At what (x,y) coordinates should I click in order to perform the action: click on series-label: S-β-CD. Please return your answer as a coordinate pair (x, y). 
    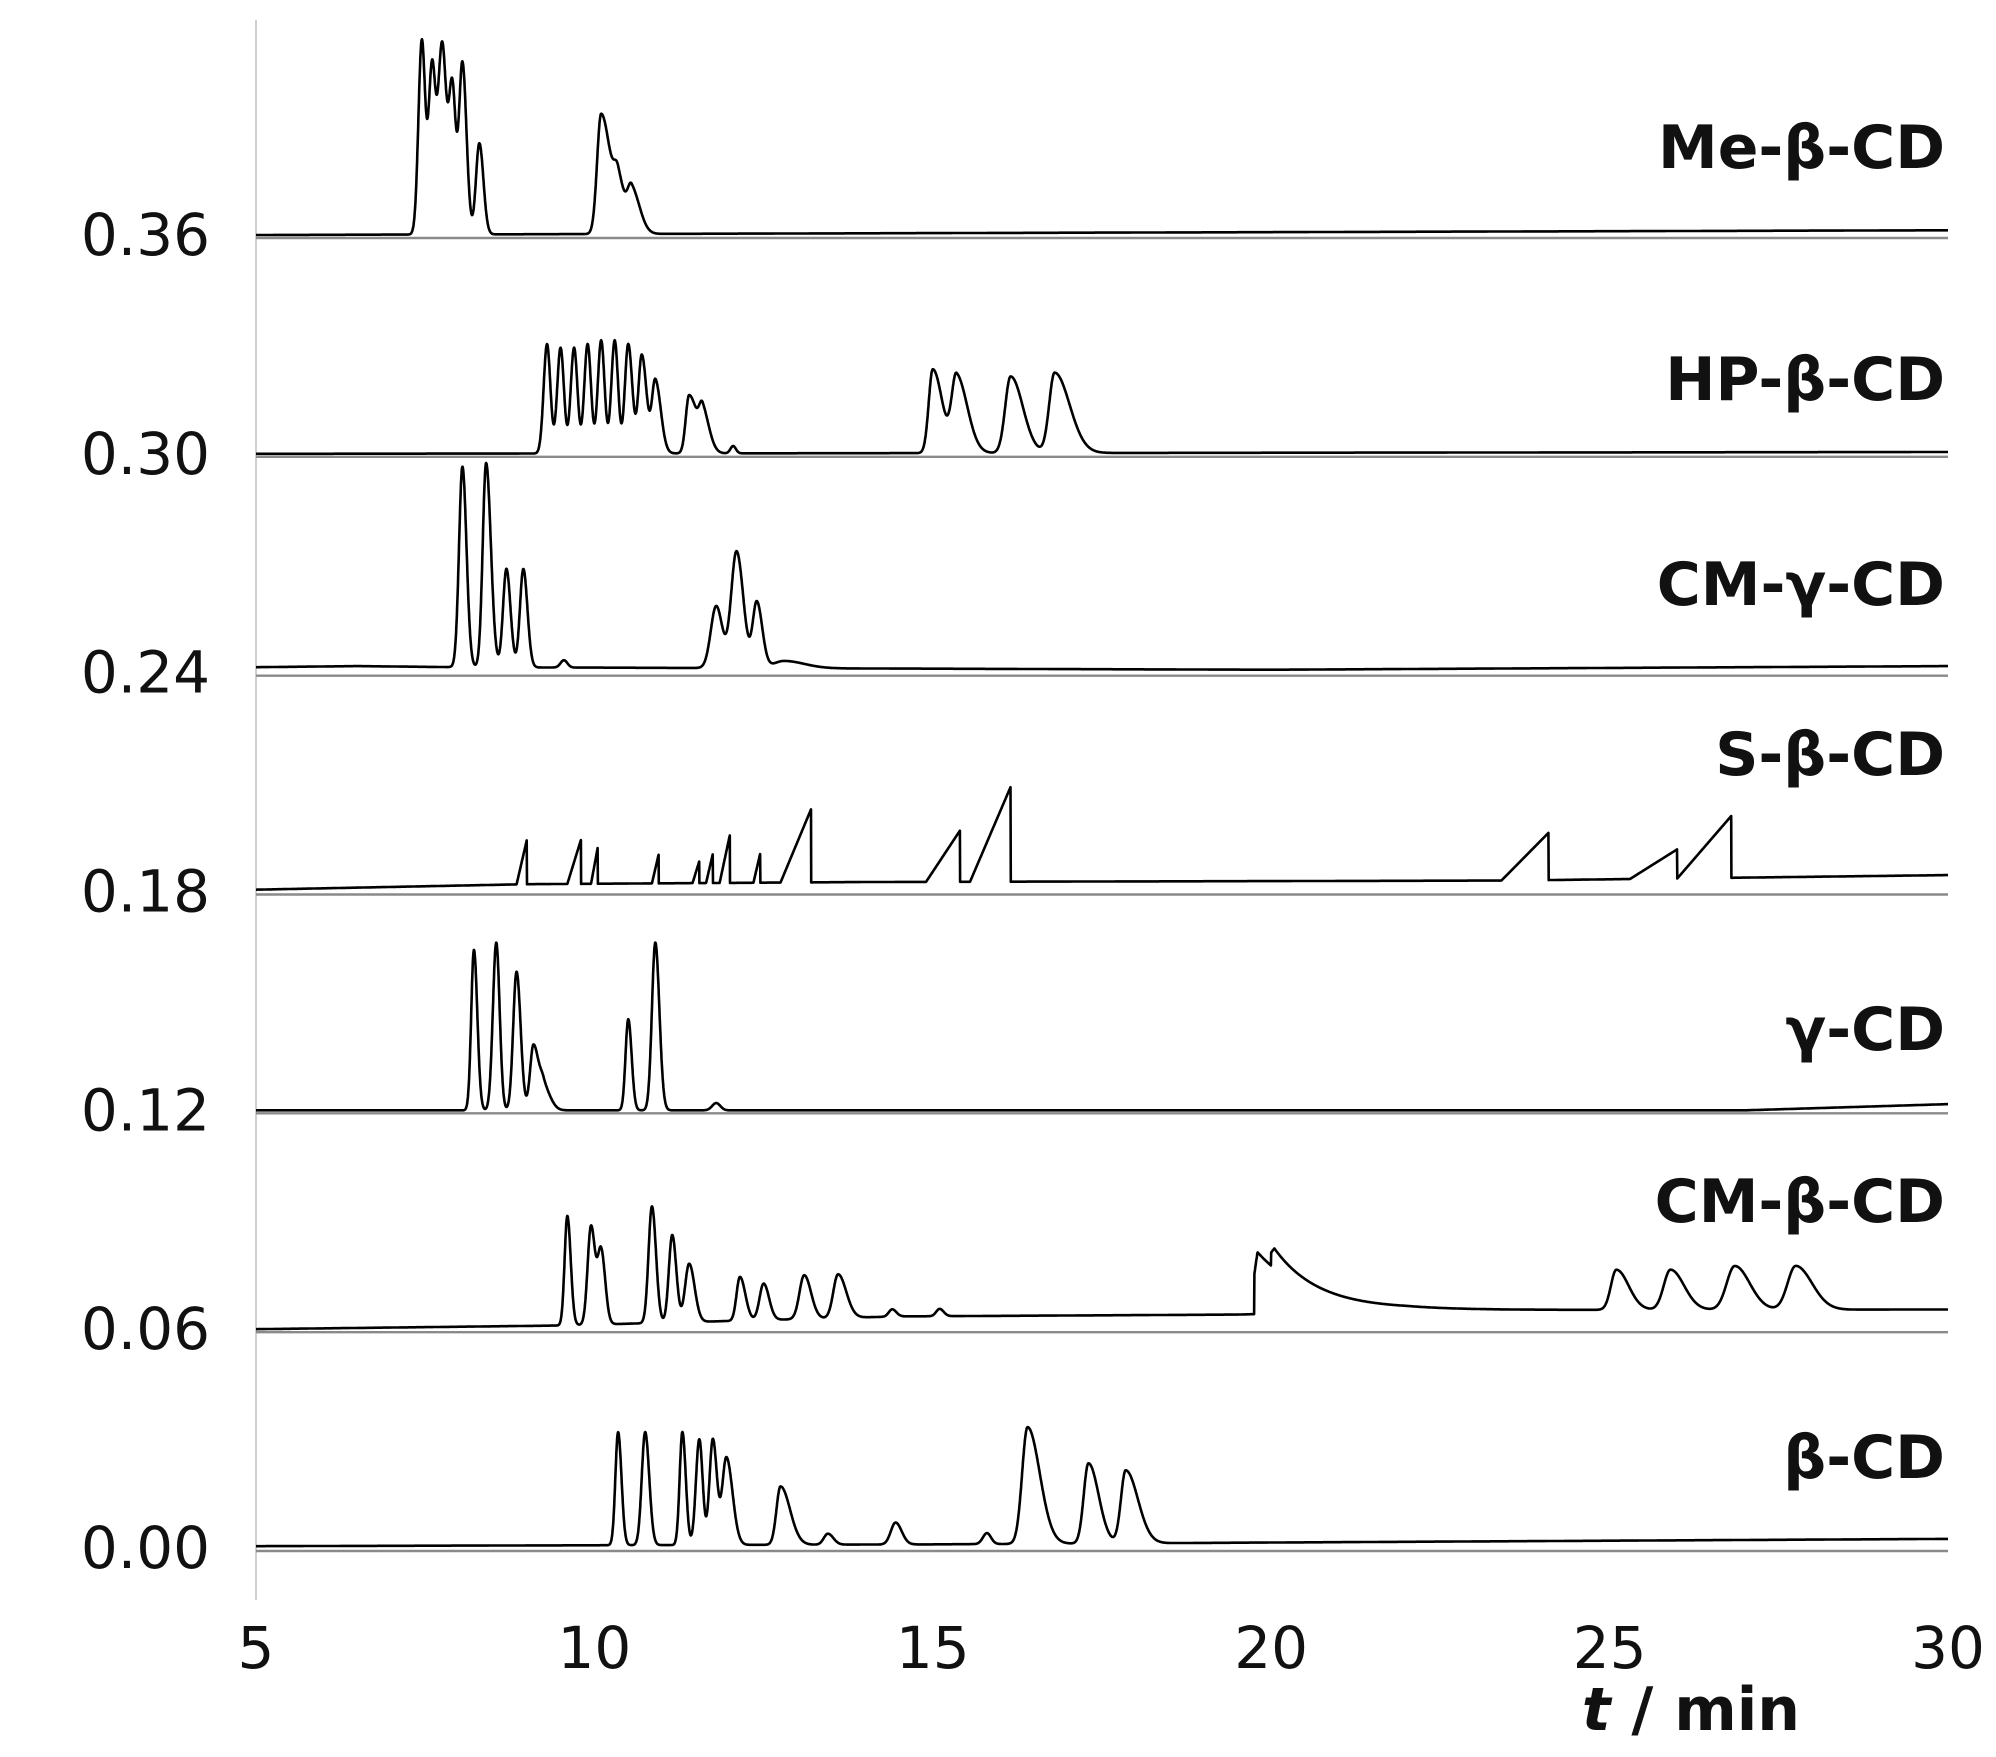
    Looking at the image, I should click on (1830, 755).